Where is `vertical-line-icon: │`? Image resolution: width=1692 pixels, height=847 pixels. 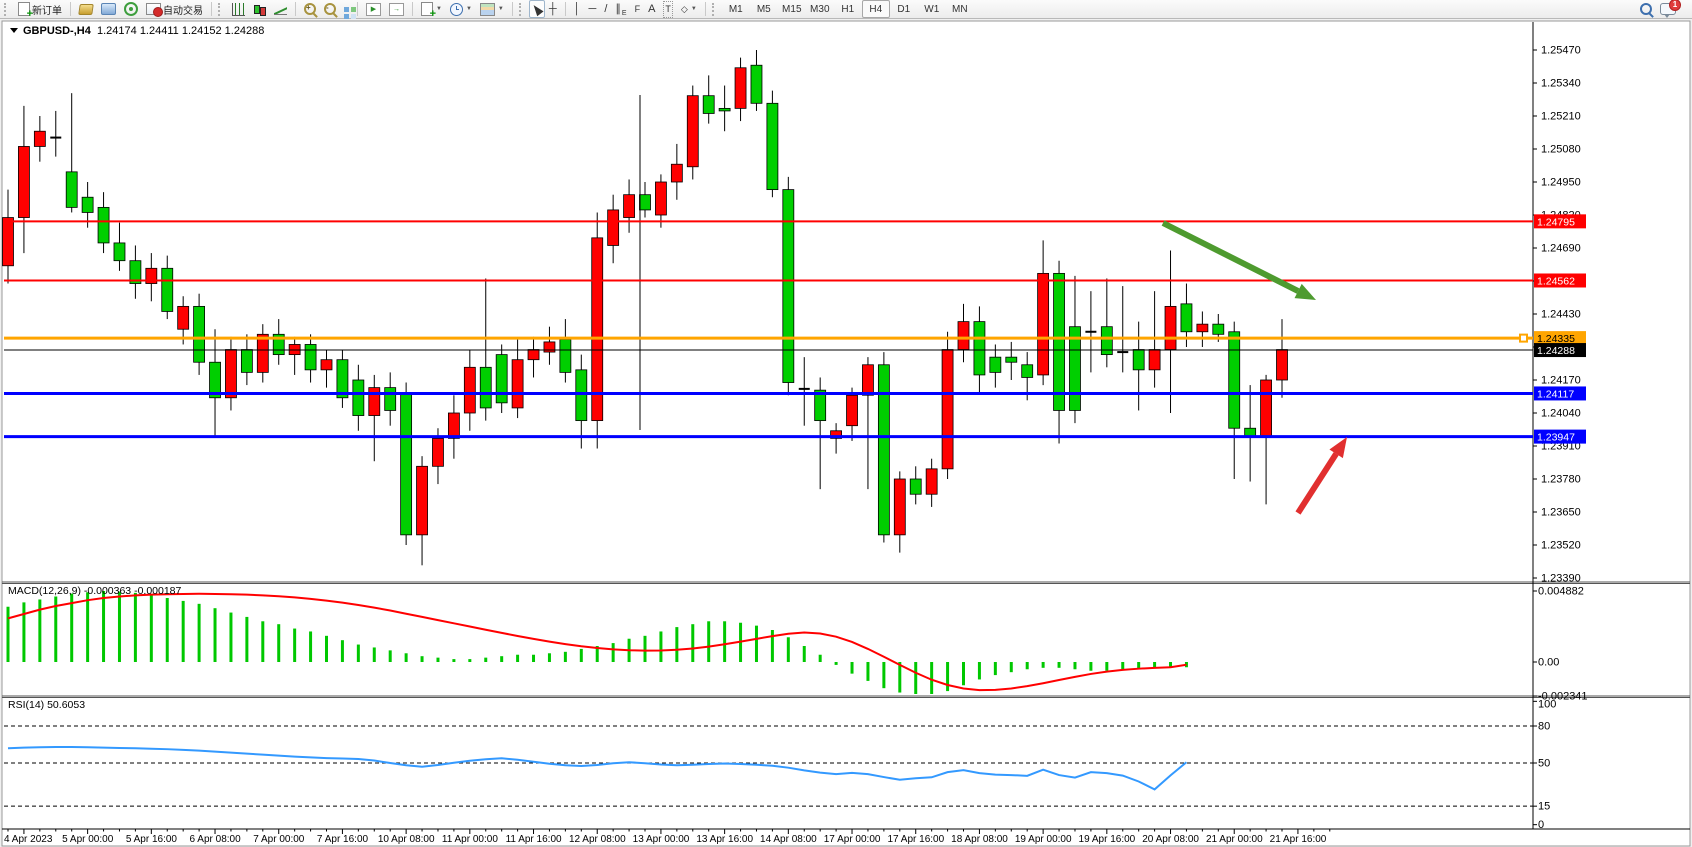 vertical-line-icon: │ is located at coordinates (577, 8).